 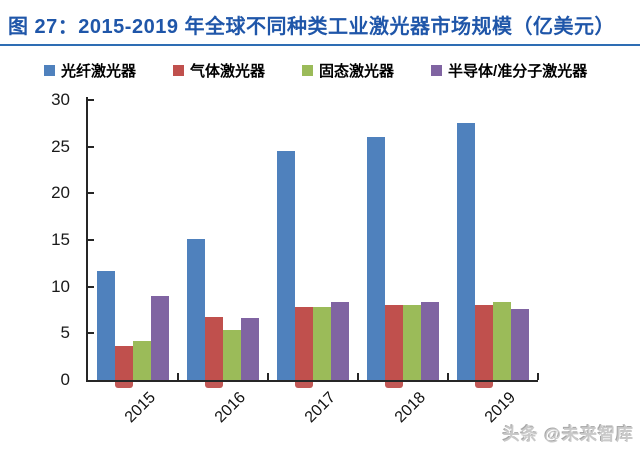 I want to click on y-tick-label: 20, so click(x=60, y=193).